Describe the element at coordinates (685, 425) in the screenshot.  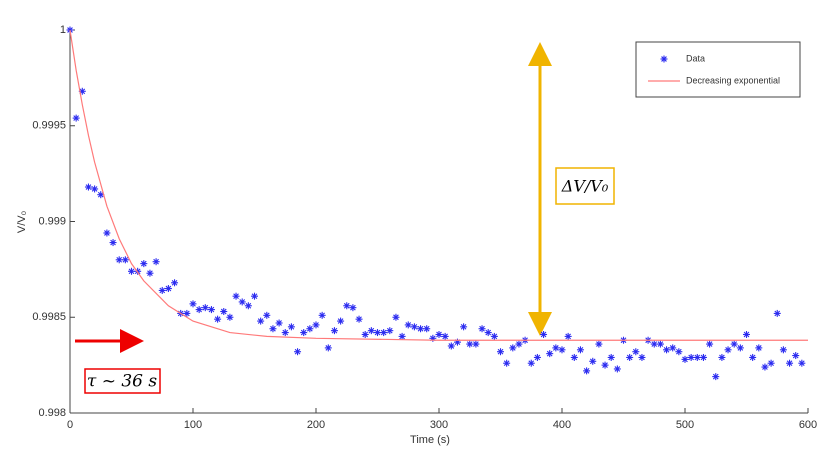
I see `x-tick-label: 500` at that location.